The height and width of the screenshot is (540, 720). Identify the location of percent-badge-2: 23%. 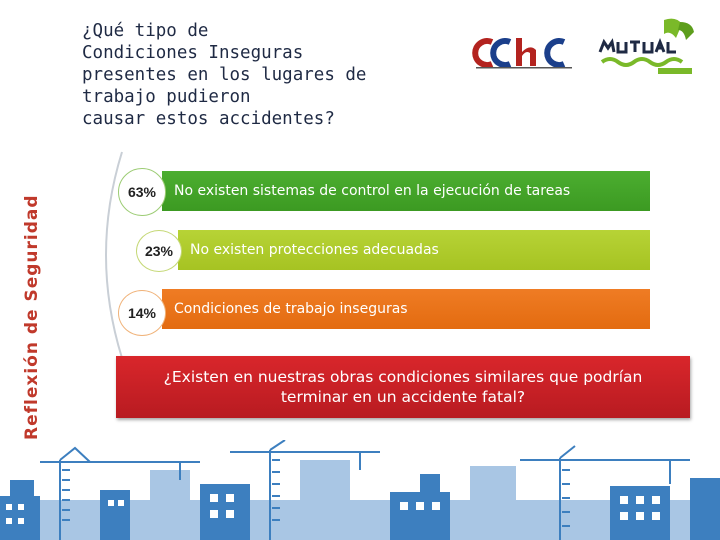
(159, 251).